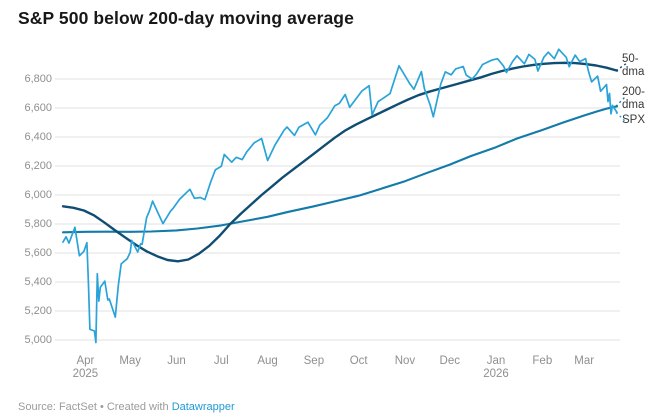 This screenshot has height=420, width=658. What do you see at coordinates (621, 67) in the screenshot?
I see `series-leader-50-dma` at bounding box center [621, 67].